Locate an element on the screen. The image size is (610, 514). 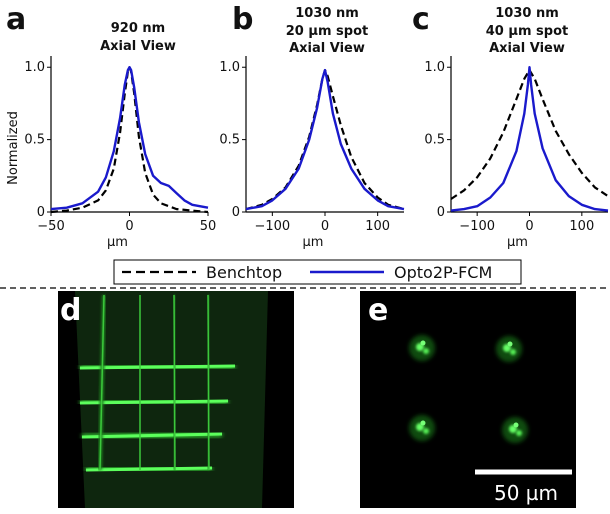
panel-c-title-line-3: Axial View is located at coordinates (527, 48).